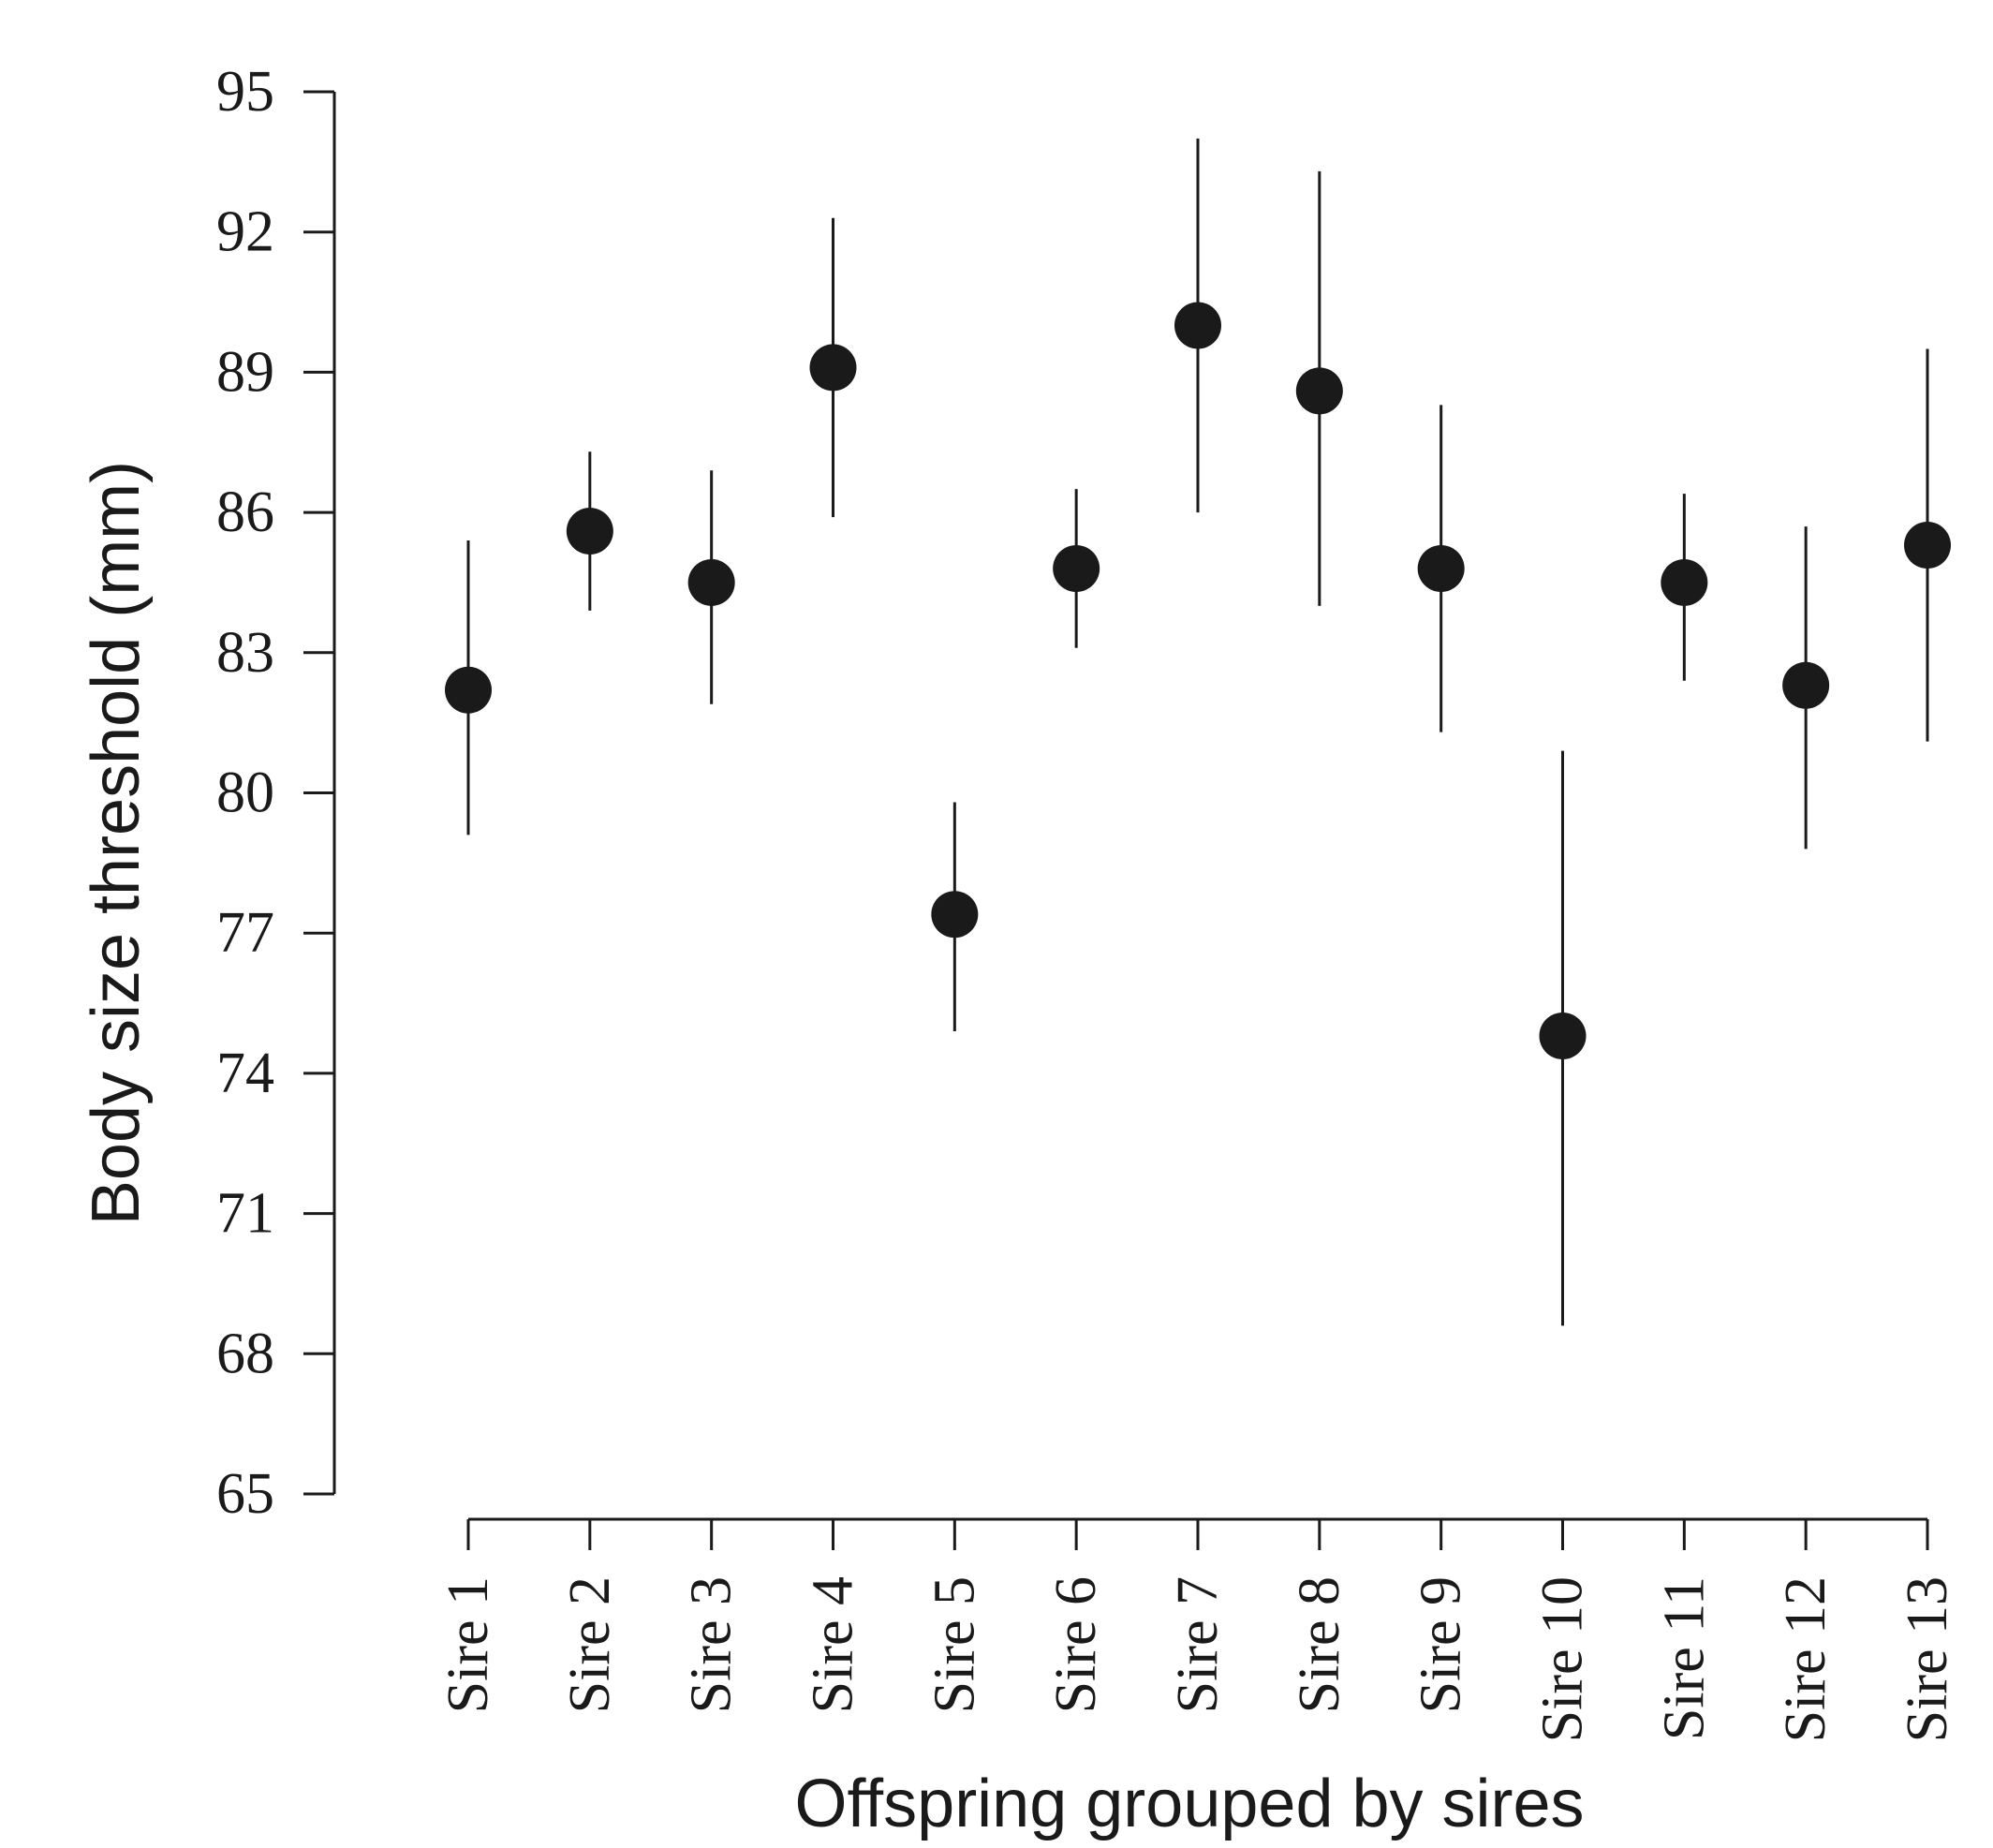  Describe the element at coordinates (1189, 1804) in the screenshot. I see `x-axis-title: Offspring grouped by sires` at that location.